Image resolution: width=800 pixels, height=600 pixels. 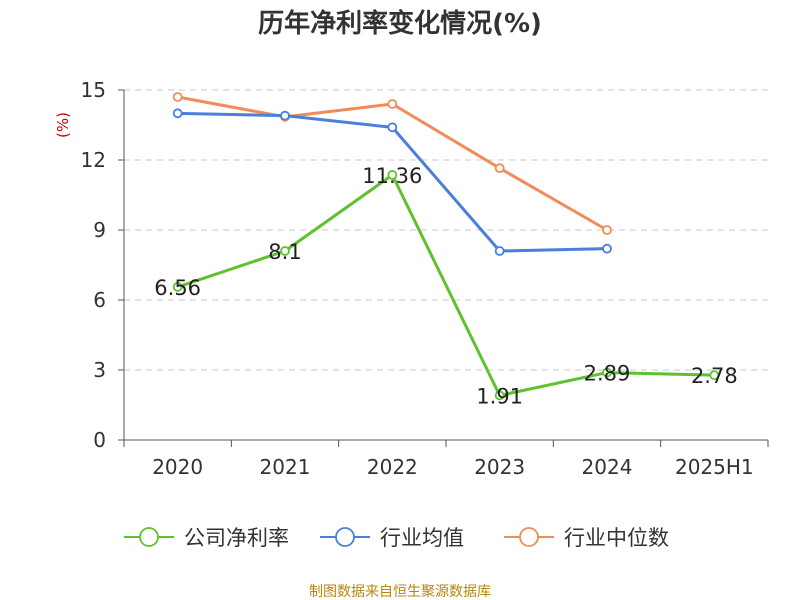 I want to click on data-label: 11.36, so click(x=392, y=176).